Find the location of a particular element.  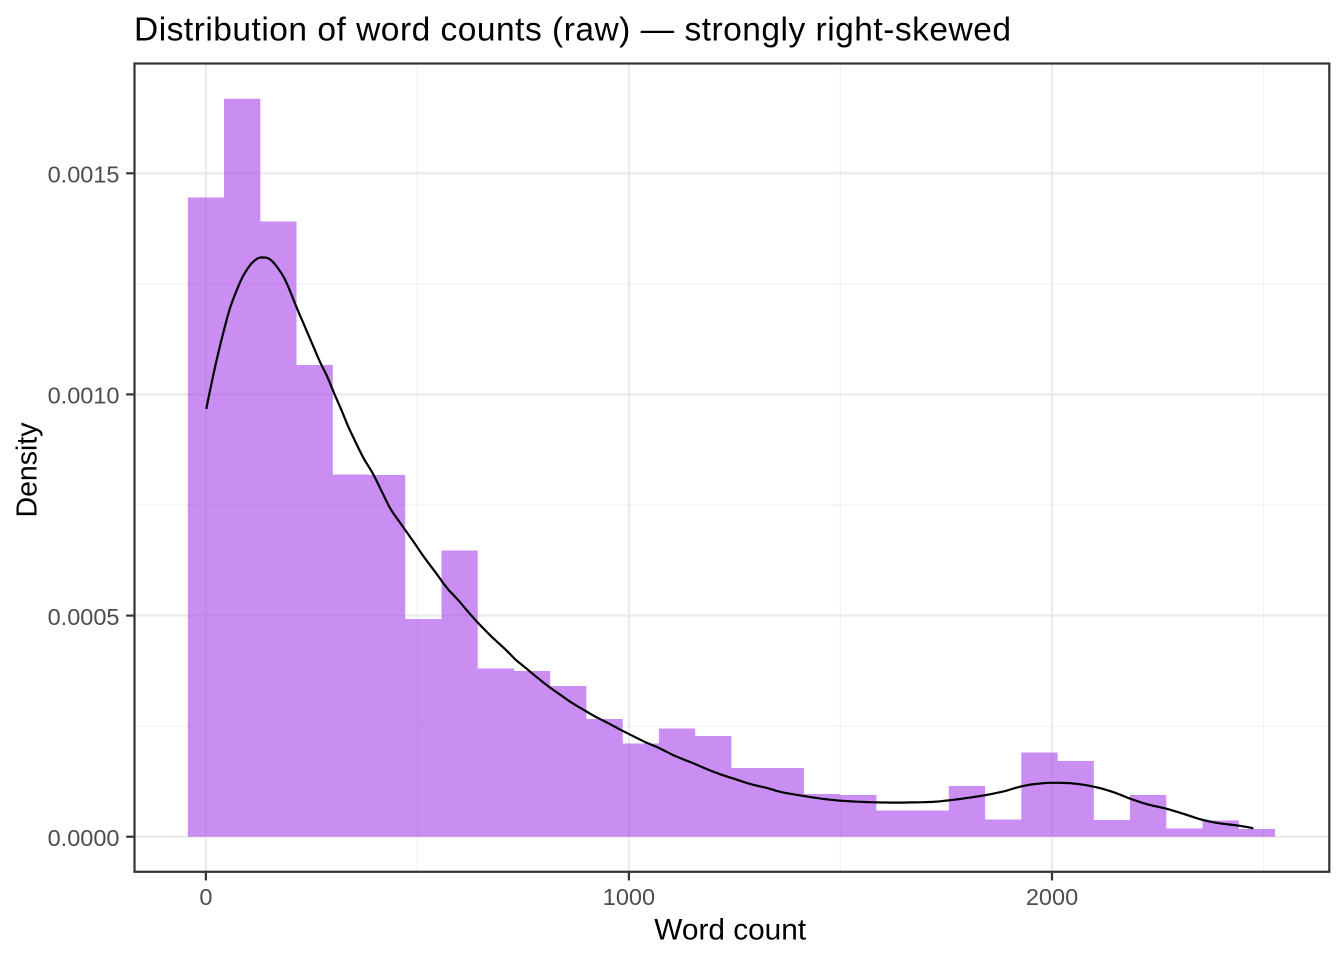

svg-text: Word count is located at coordinates (730, 929).